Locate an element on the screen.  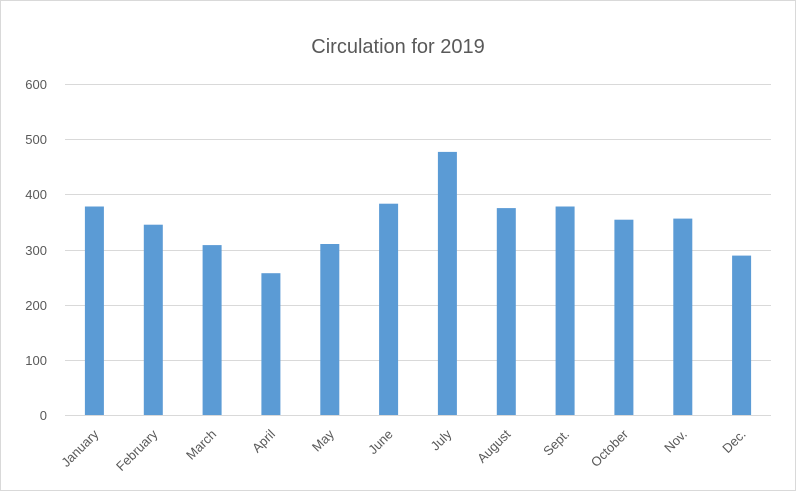
bar-may is located at coordinates (330, 329).